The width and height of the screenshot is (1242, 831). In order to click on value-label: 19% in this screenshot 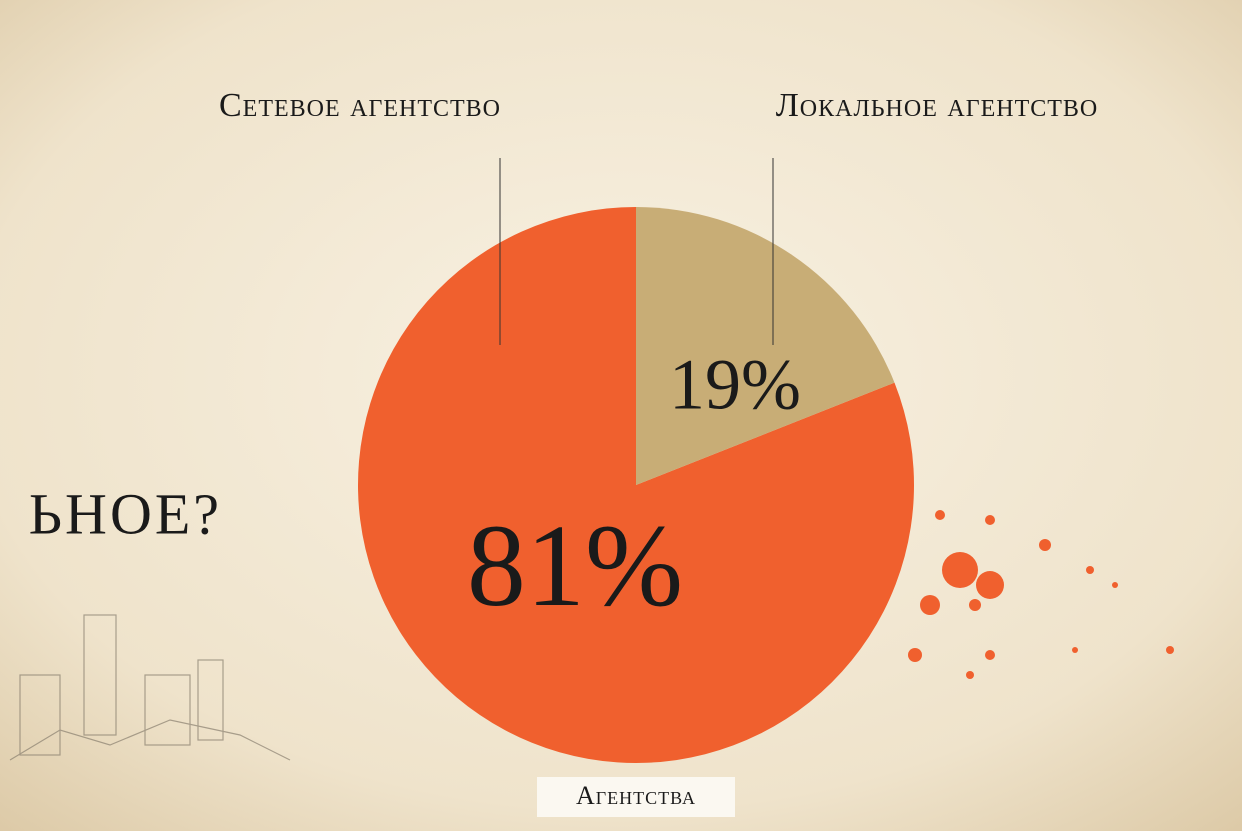, I will do `click(735, 385)`.